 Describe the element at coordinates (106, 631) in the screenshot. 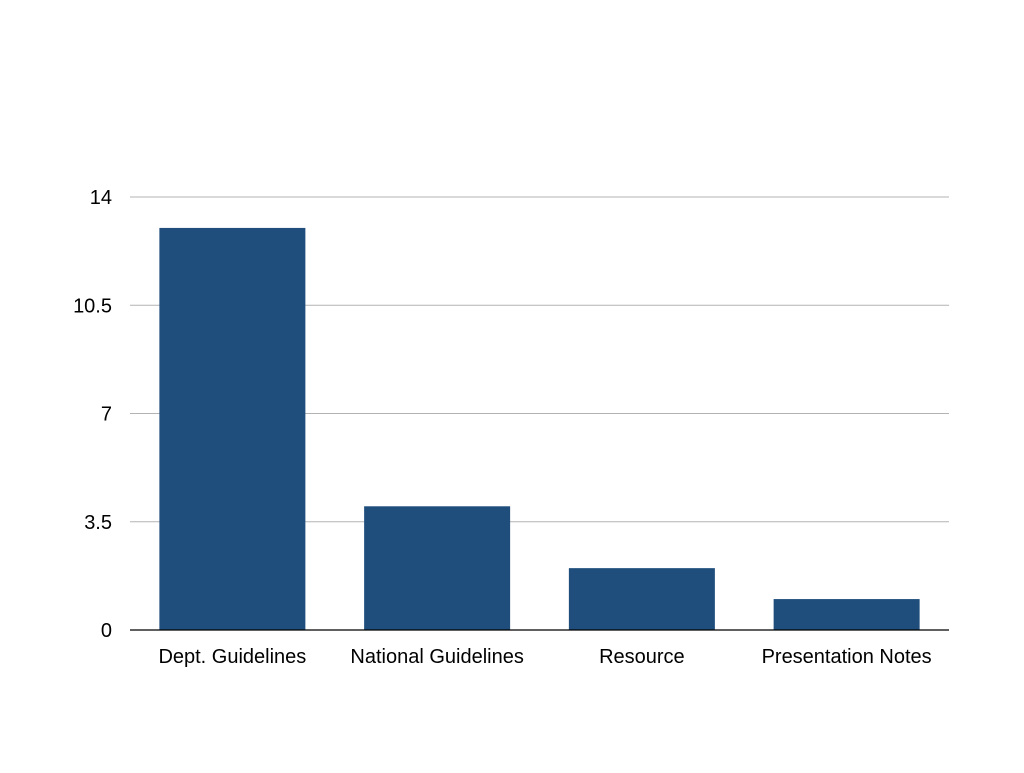

I see `y-tick-label: 0` at that location.